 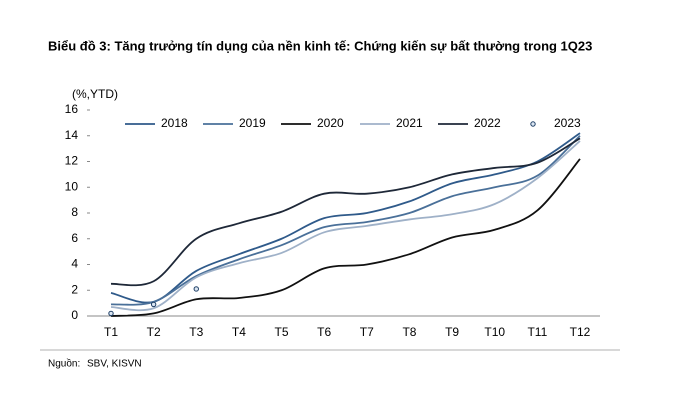 I want to click on y-tick-label: 12, so click(x=72, y=161).